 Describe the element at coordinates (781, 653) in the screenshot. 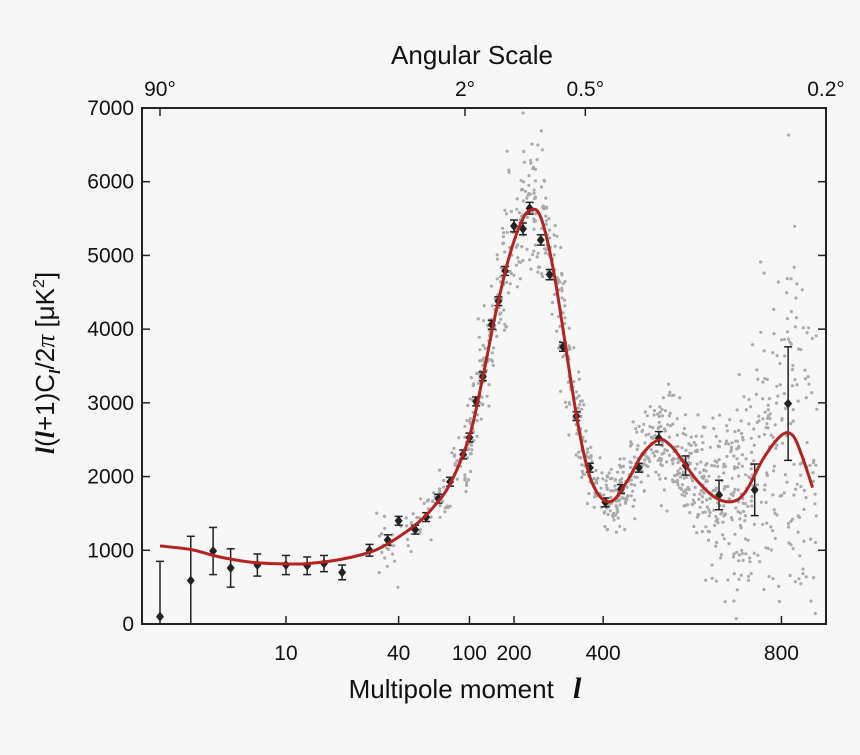

I see `x-tick-label: 800` at that location.